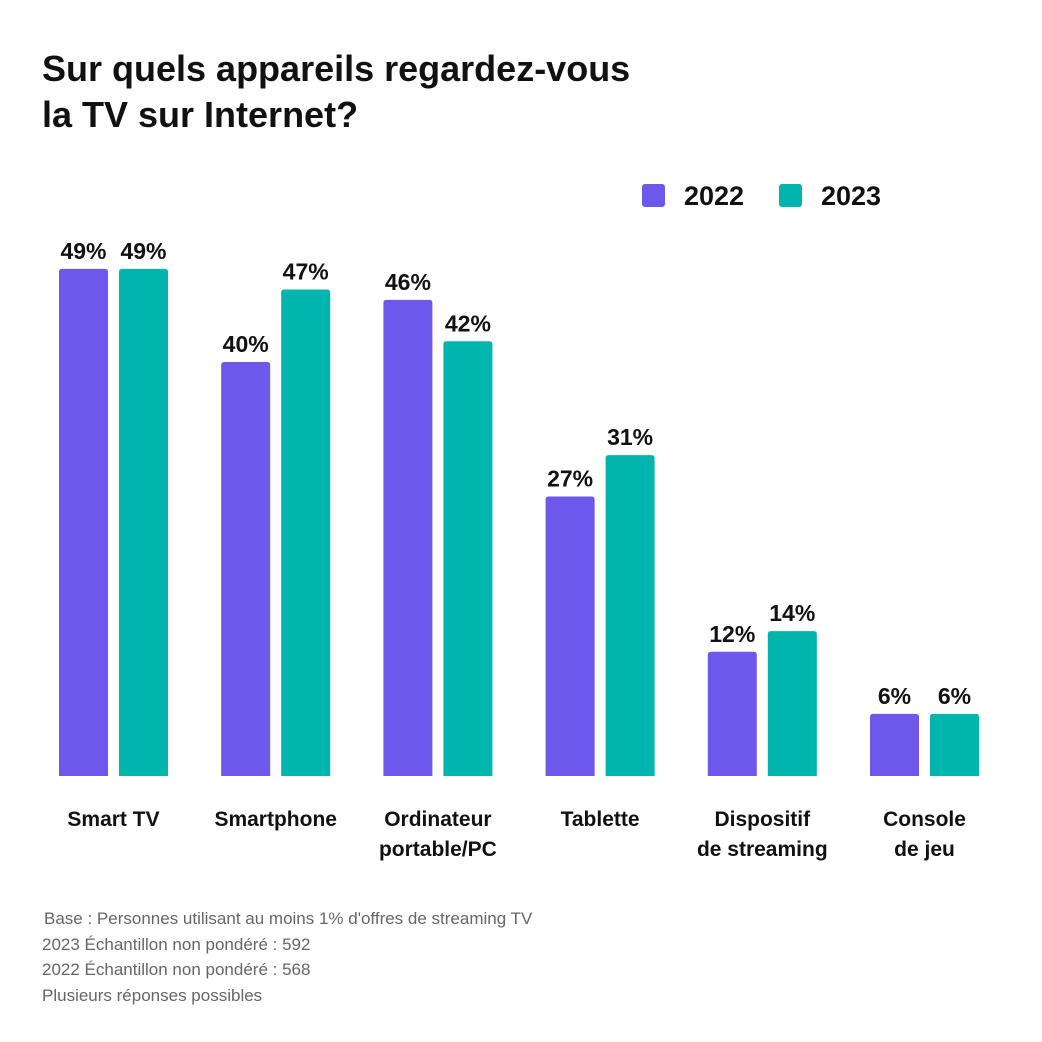 The height and width of the screenshot is (1042, 1042). Describe the element at coordinates (954, 696) in the screenshot. I see `data-label-2023-5: 6%` at that location.